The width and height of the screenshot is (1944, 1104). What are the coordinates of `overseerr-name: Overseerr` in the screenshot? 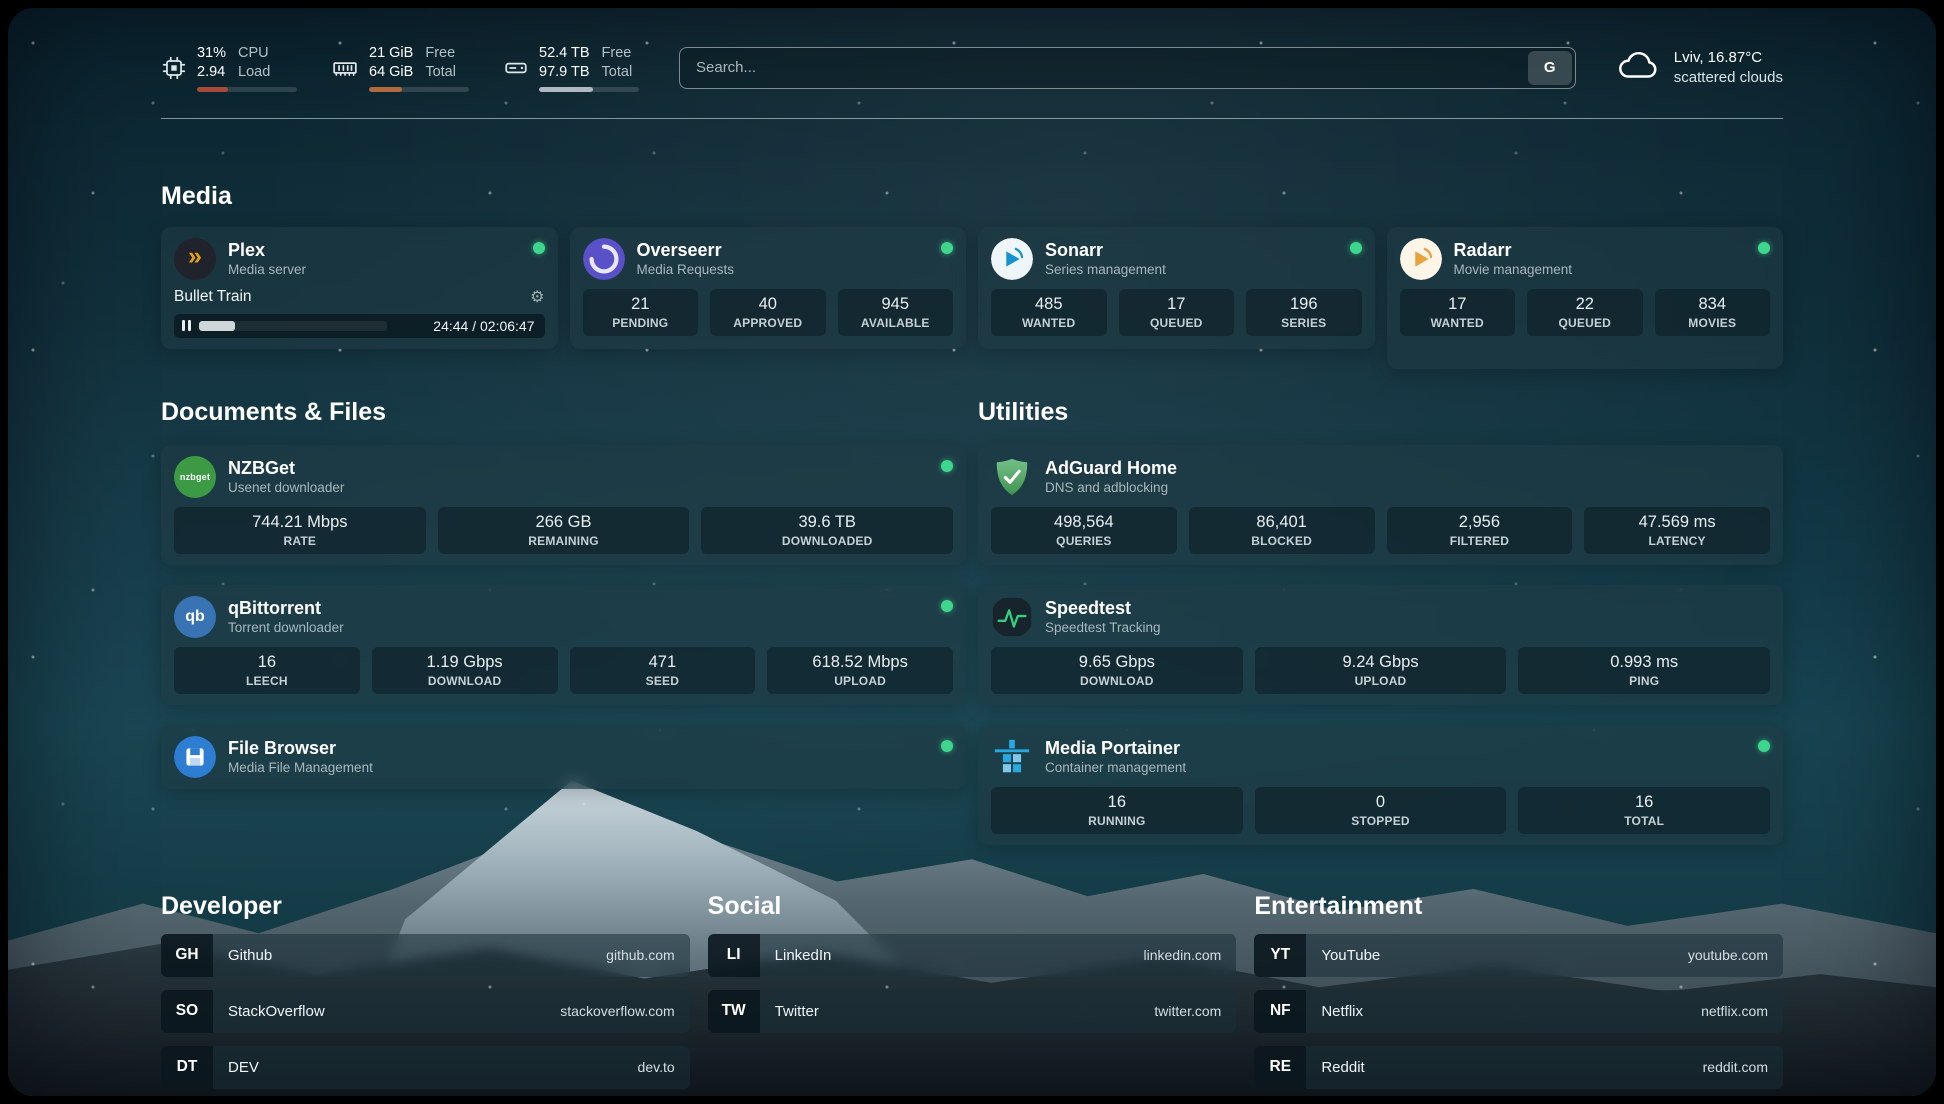 It's located at (679, 249).